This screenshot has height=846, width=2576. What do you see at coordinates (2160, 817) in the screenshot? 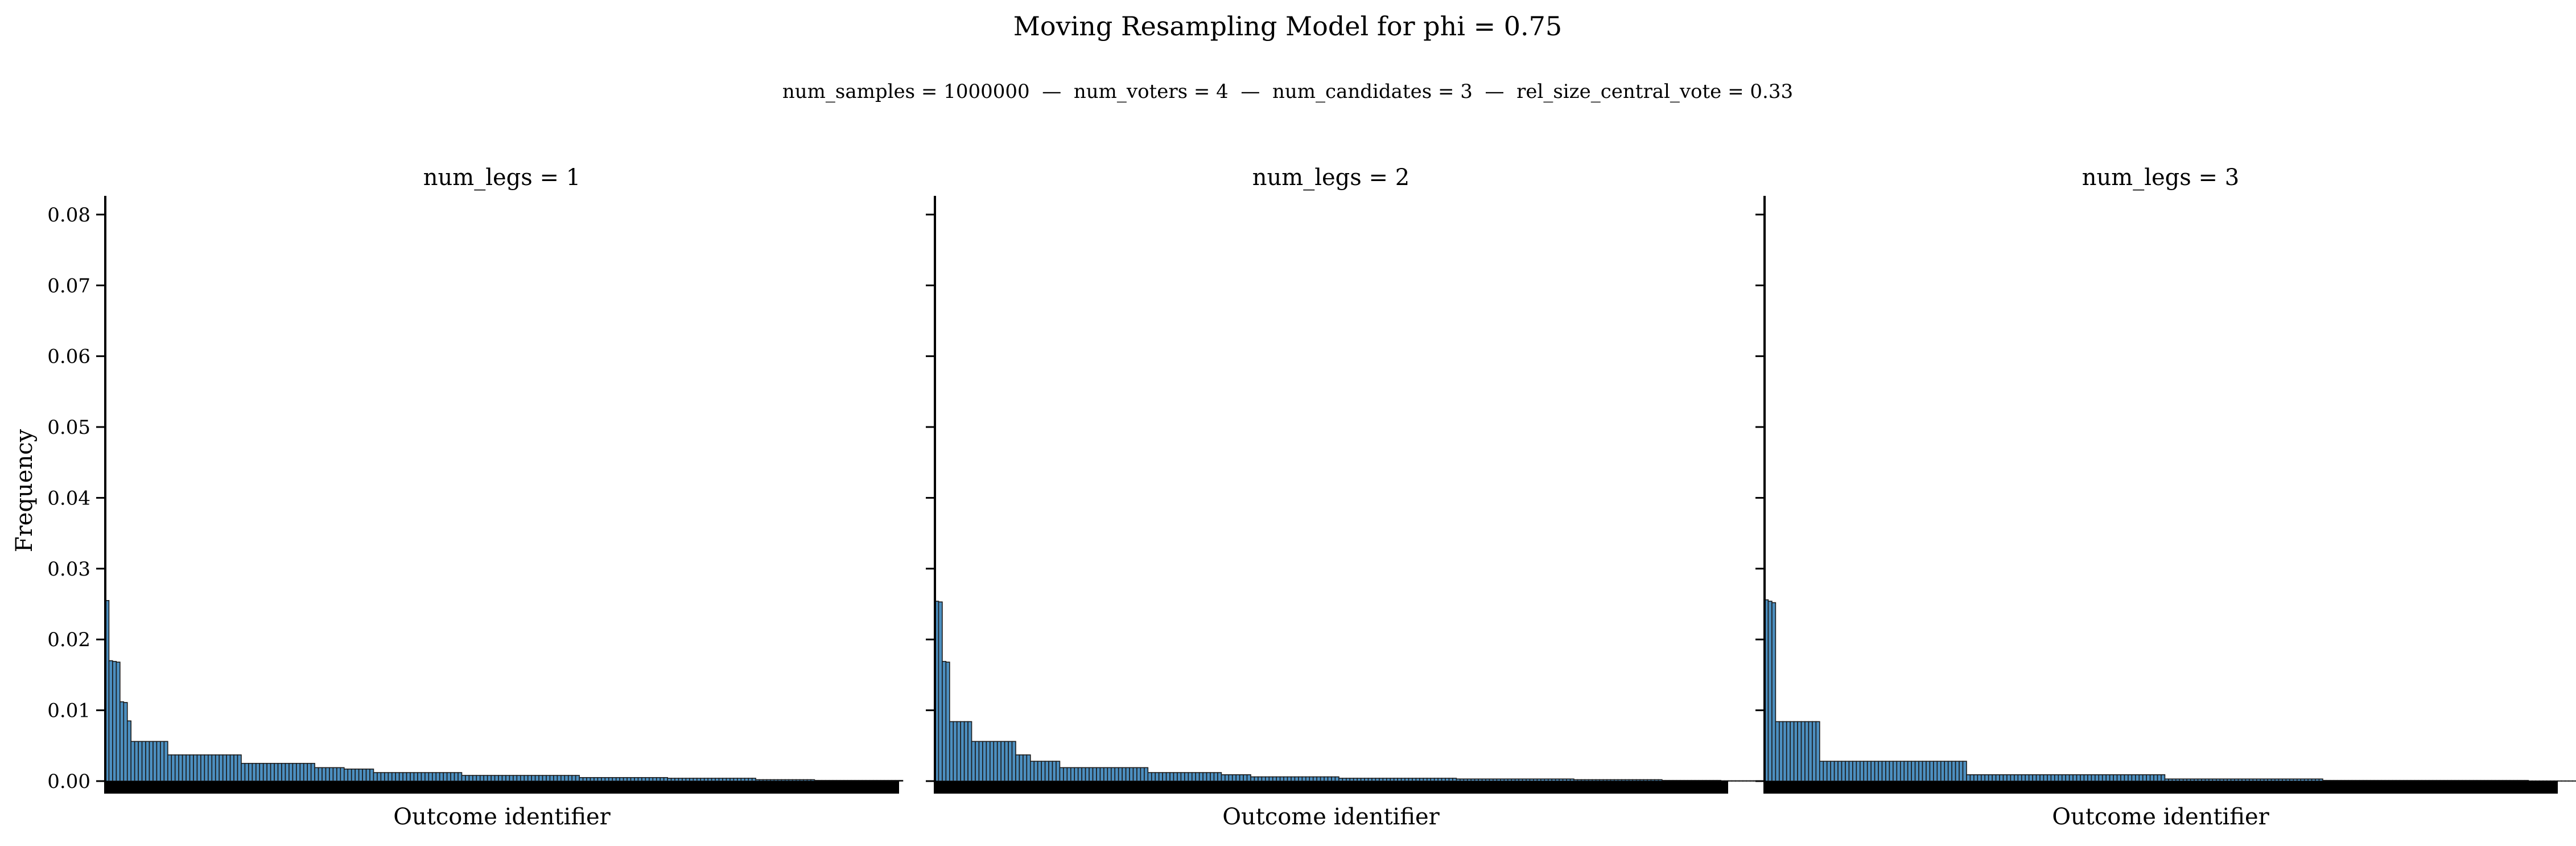
I see `x-axis-label: Outcome identifier` at bounding box center [2160, 817].